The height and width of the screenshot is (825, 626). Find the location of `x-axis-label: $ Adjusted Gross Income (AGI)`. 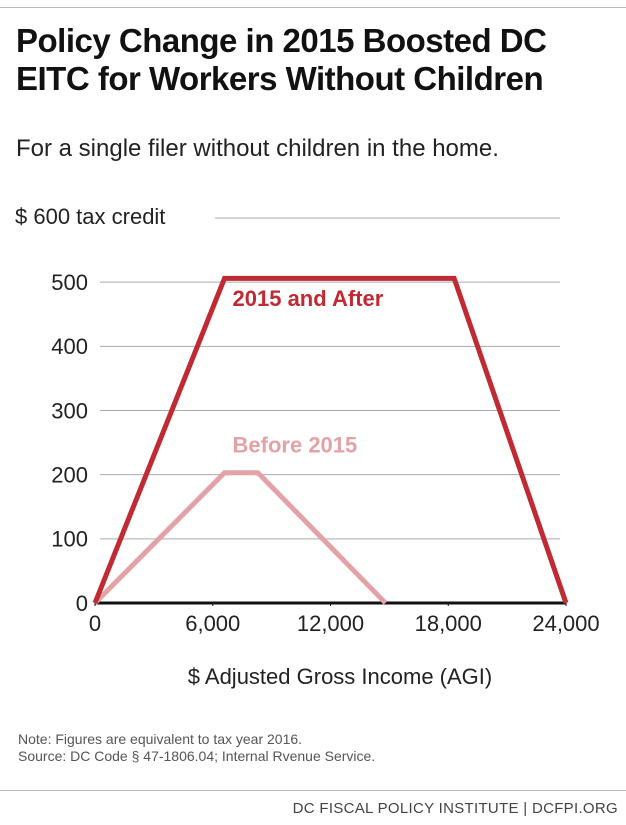

x-axis-label: $ Adjusted Gross Income (AGI) is located at coordinates (340, 676).